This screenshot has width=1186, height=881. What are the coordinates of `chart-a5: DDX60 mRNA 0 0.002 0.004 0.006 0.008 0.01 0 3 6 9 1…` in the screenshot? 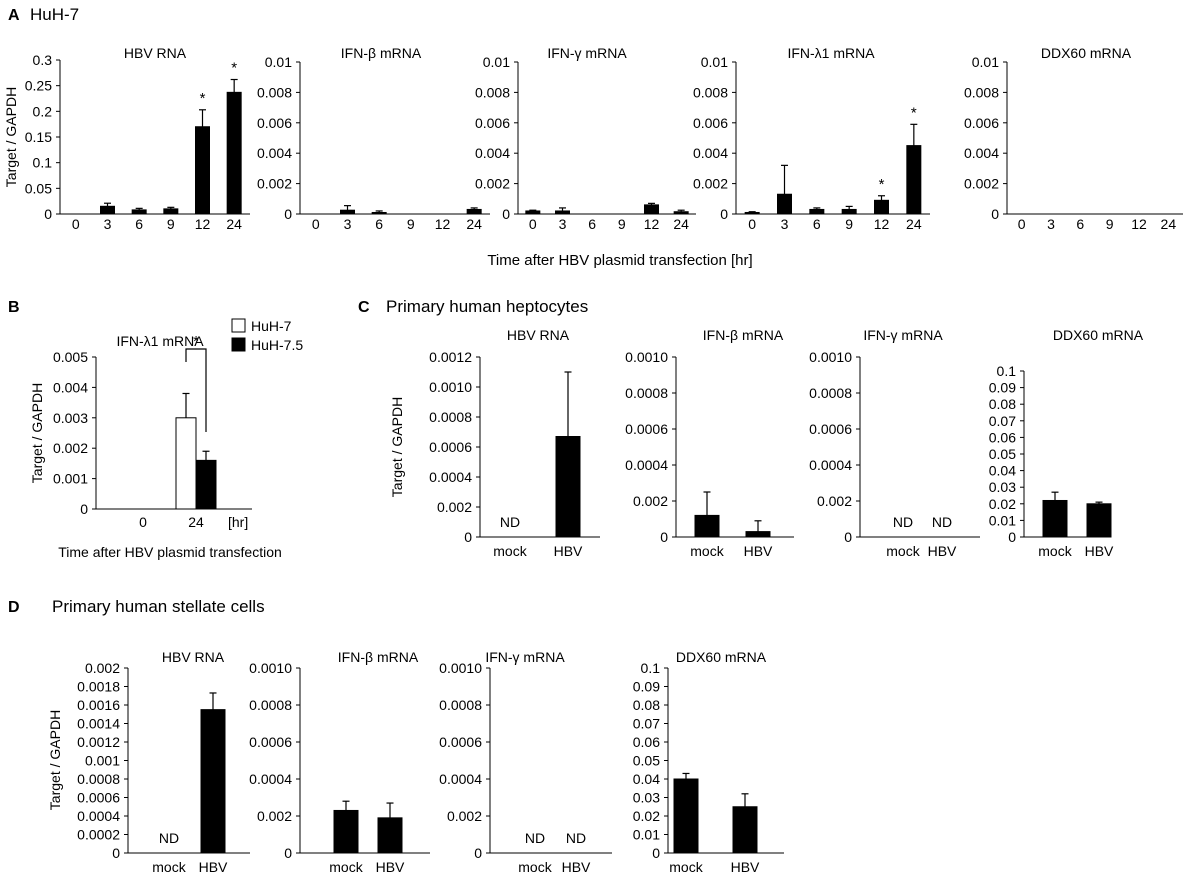 It's located at (1073, 138).